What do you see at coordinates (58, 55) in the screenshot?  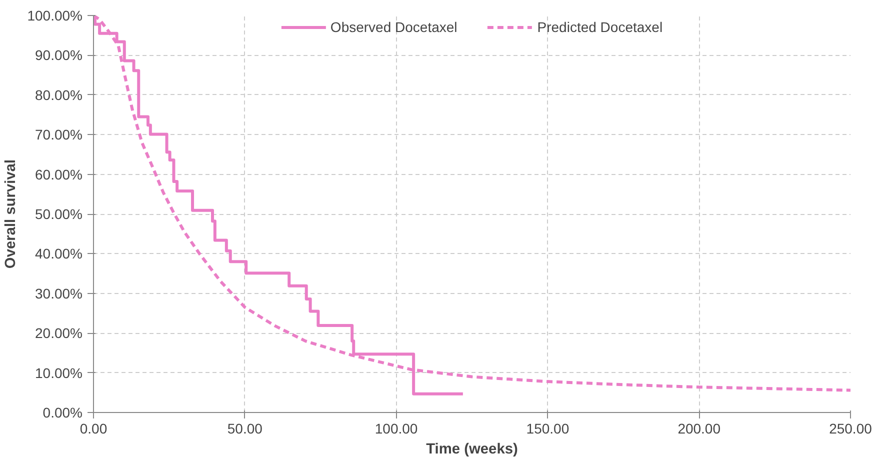 I see `y-tick-label: 90.00%` at bounding box center [58, 55].